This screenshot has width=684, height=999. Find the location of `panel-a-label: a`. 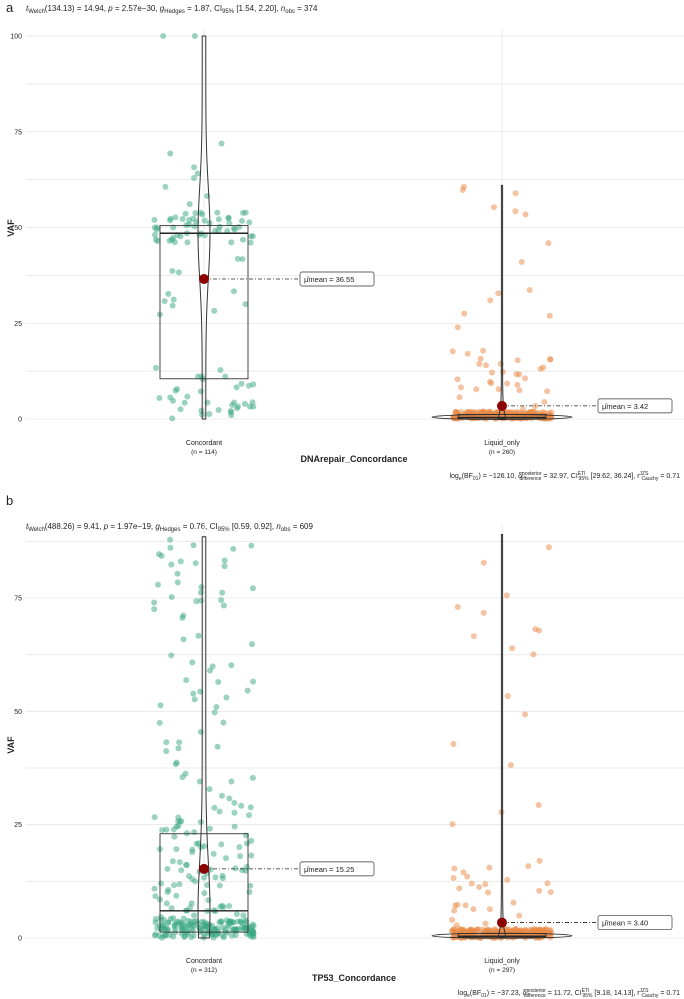

panel-a-label: a is located at coordinates (10, 7).